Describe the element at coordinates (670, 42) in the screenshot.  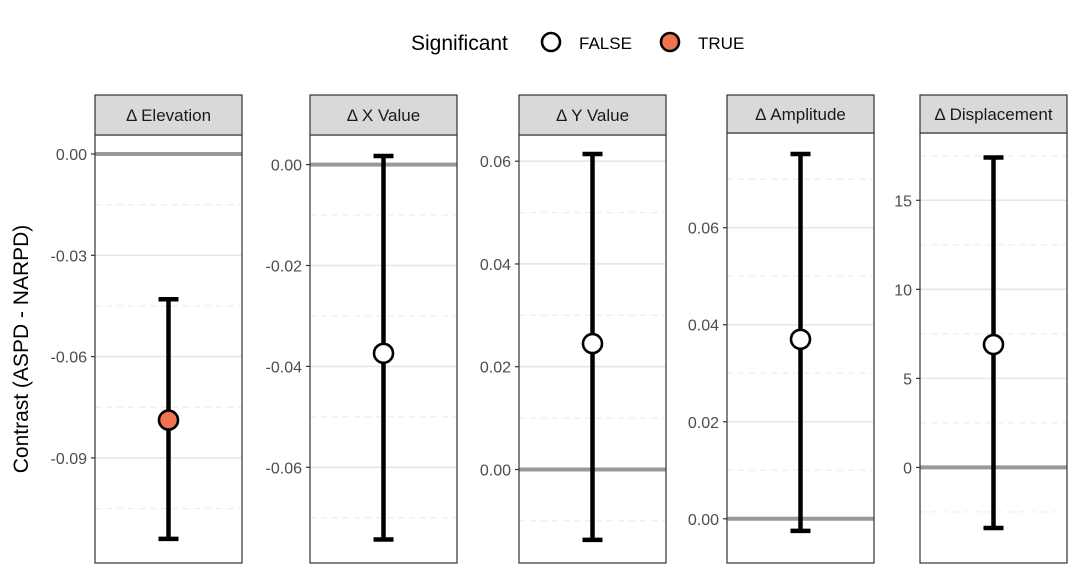
I see `legend-key-true` at that location.